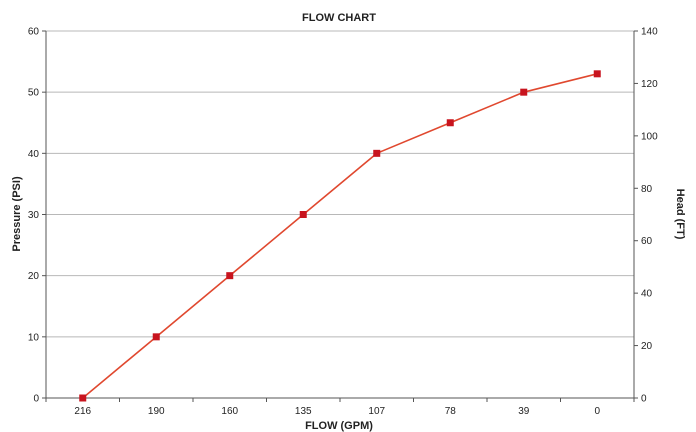  I want to click on y-axis-label-right: Head (FT), so click(680, 214).